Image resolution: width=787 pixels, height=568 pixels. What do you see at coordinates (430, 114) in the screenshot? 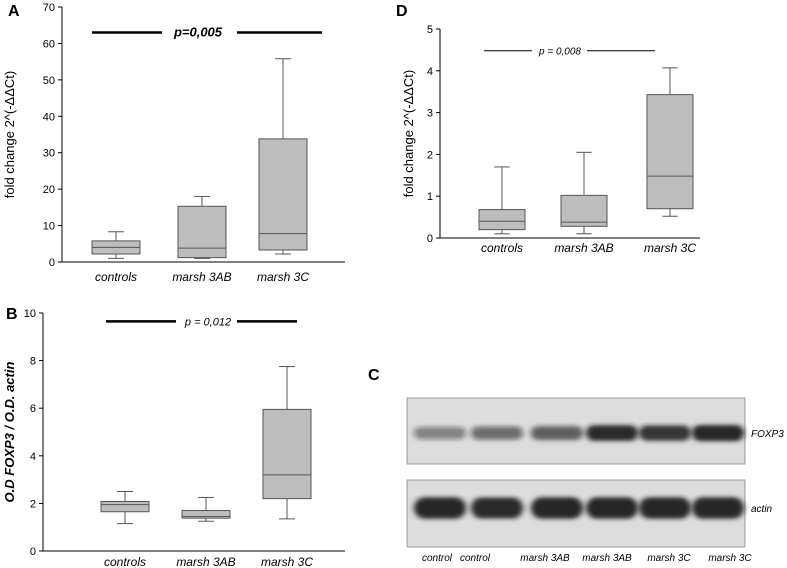
I see `y-tick-label: 3` at bounding box center [430, 114].